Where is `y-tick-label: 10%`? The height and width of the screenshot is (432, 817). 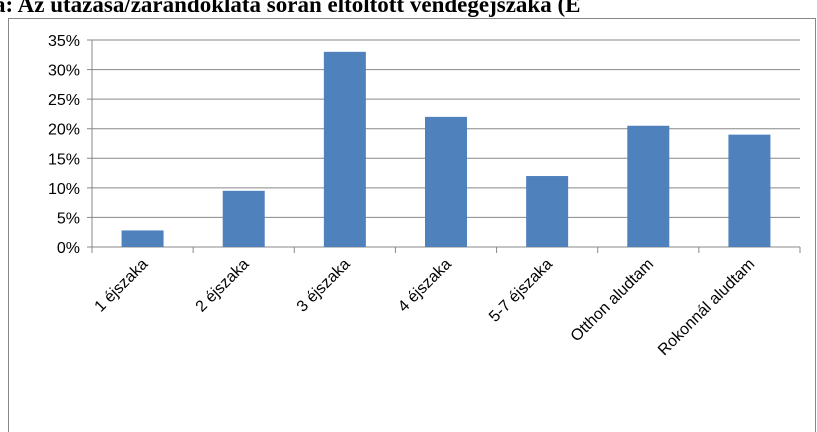
y-tick-label: 10% is located at coordinates (64, 189).